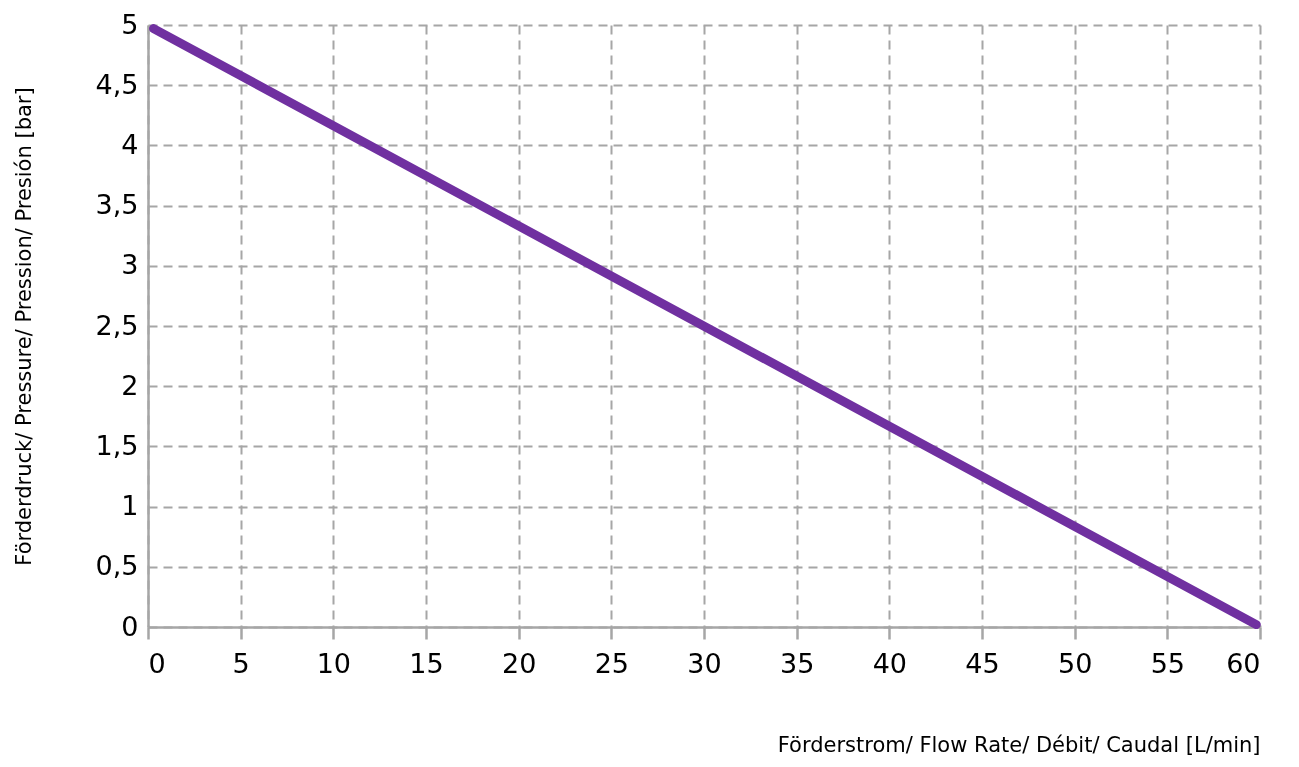 The height and width of the screenshot is (767, 1299). Describe the element at coordinates (130, 506) in the screenshot. I see `y-tick-label: 1` at that location.